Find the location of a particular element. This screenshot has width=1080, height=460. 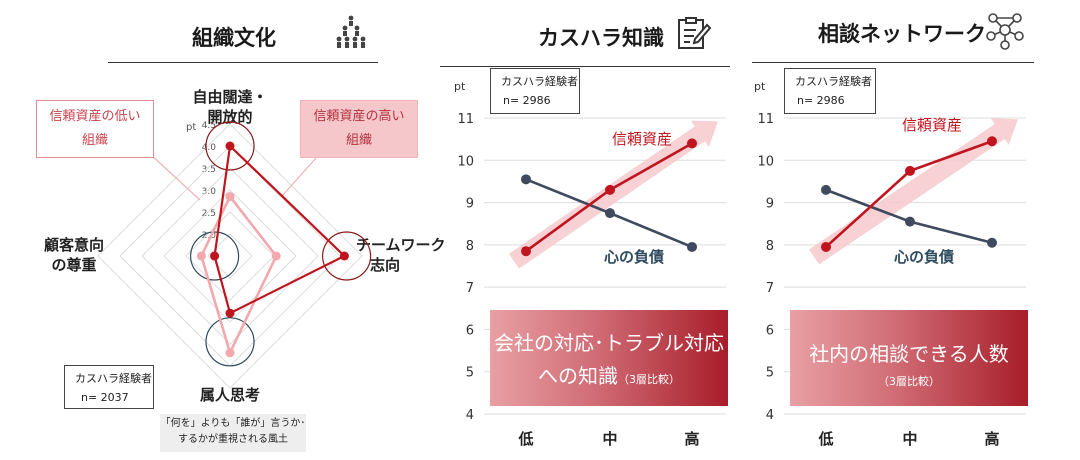

culture-title: 組織文化 is located at coordinates (234, 38).